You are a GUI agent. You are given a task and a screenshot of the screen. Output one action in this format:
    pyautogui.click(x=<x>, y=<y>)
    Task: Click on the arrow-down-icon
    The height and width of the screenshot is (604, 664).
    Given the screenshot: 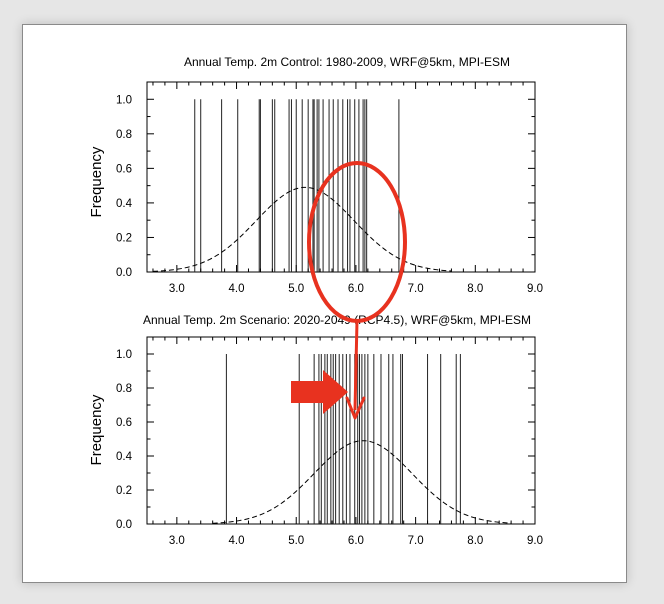 What is the action you would take?
    pyautogui.click(x=355, y=370)
    